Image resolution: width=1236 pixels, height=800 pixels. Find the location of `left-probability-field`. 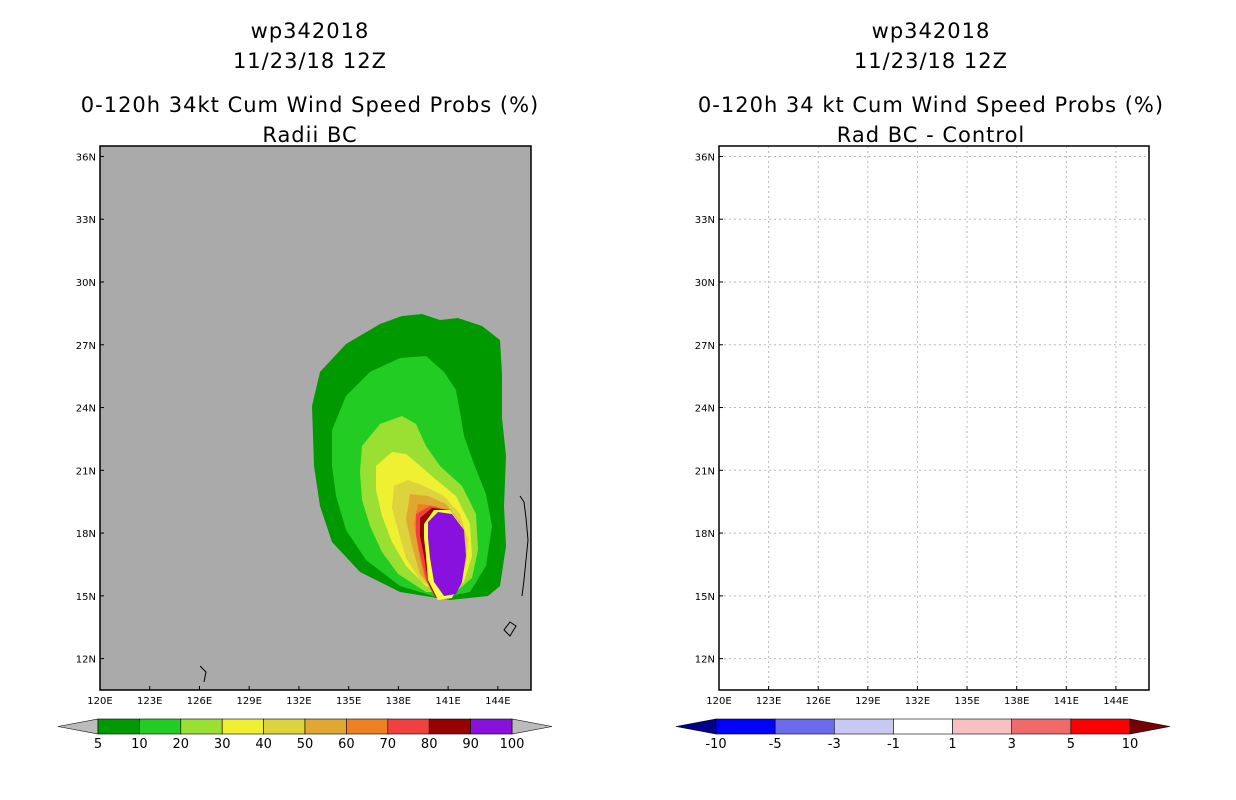

left-probability-field is located at coordinates (409, 457).